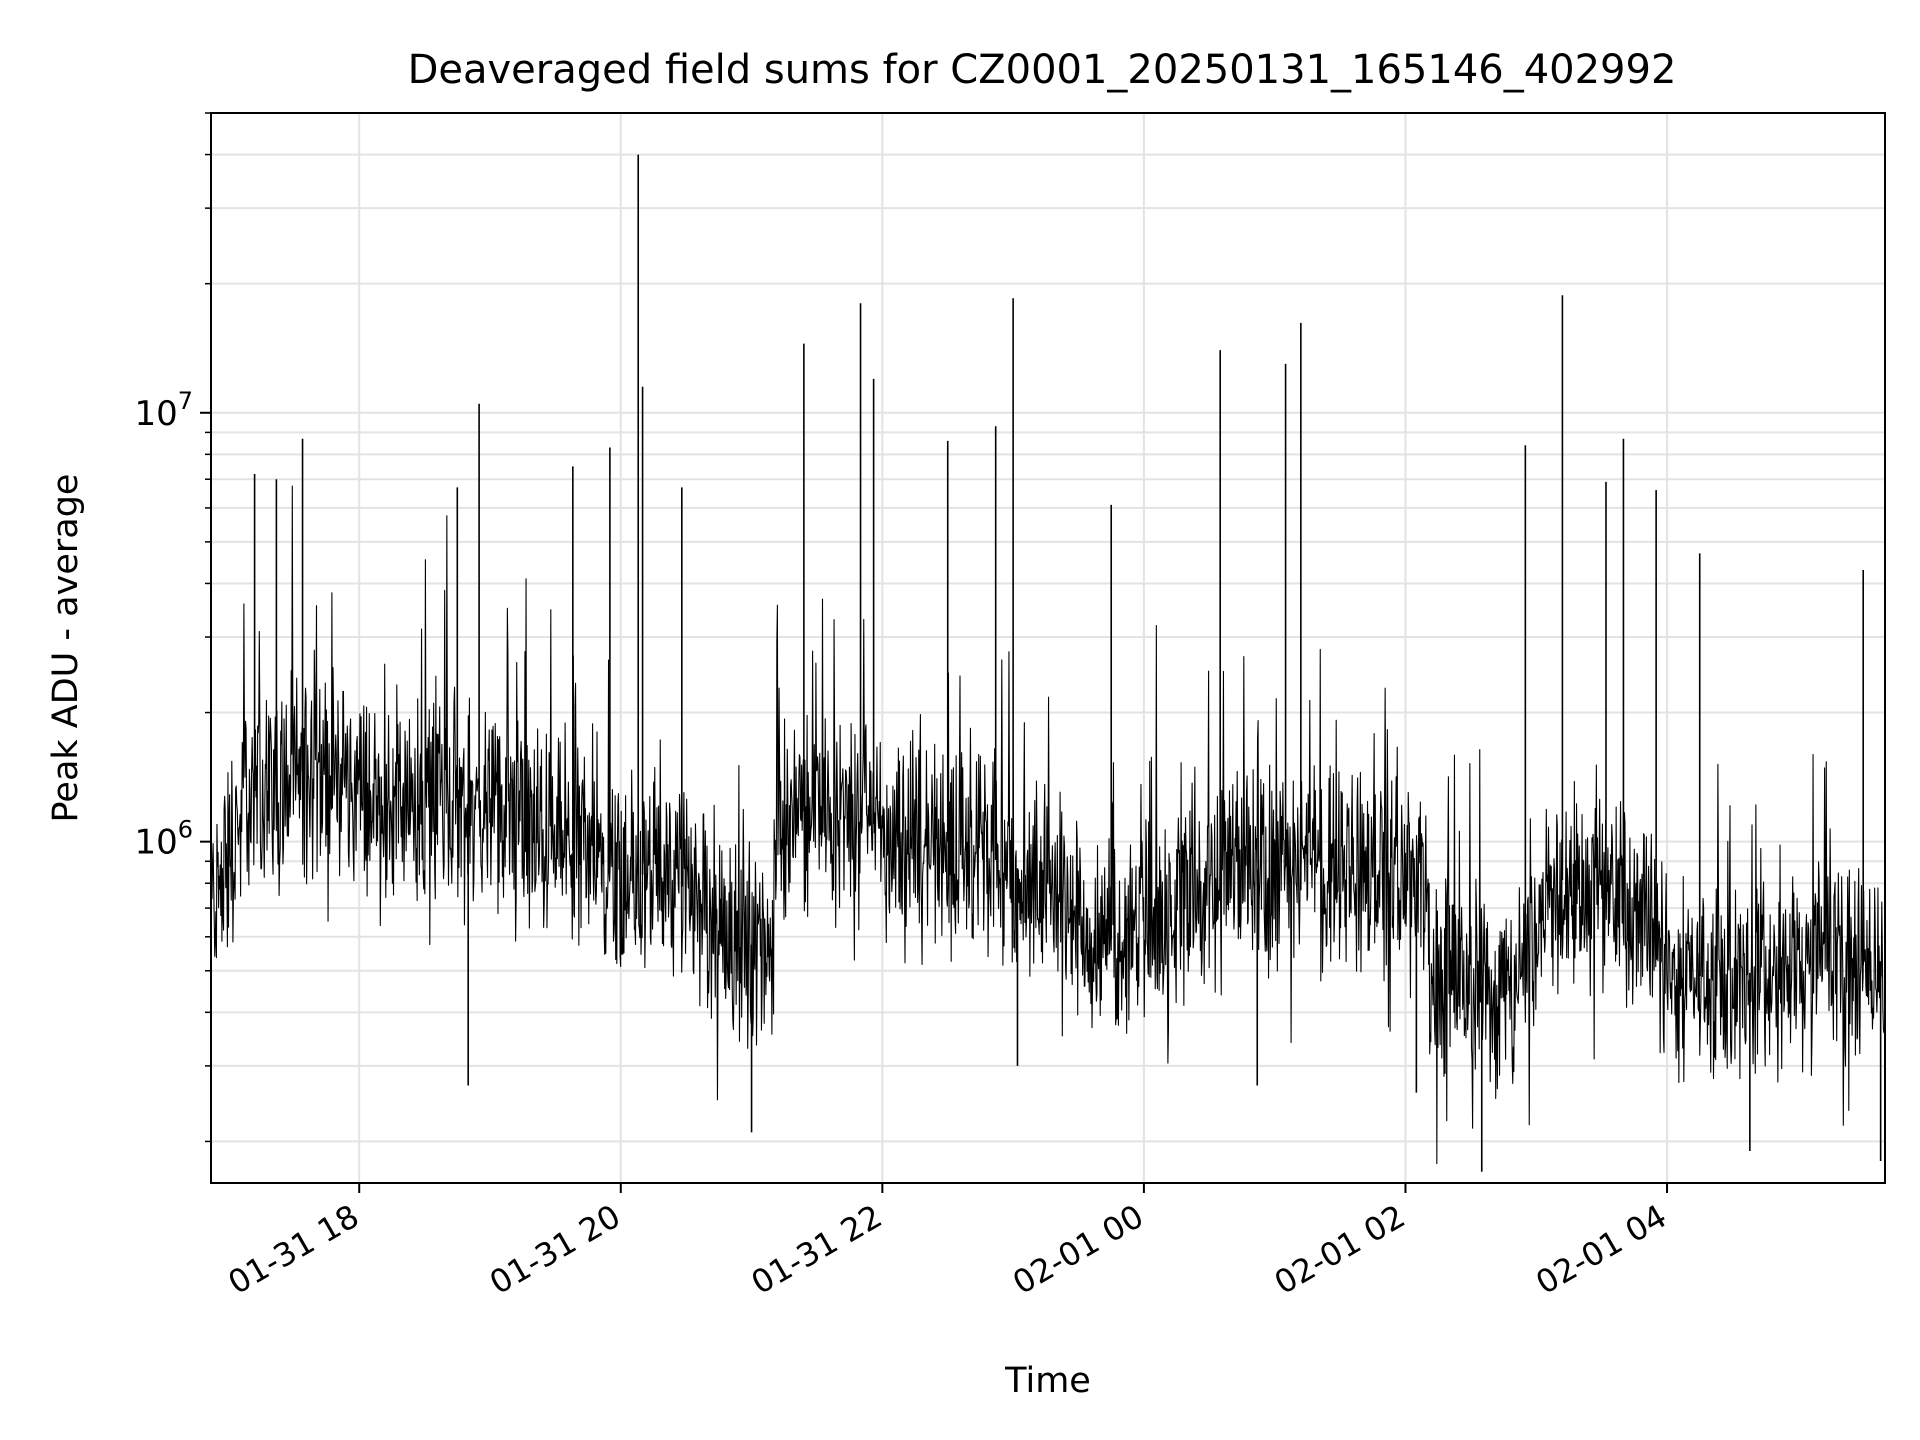  Describe the element at coordinates (163, 839) in the screenshot. I see `y-tick-label: 10⁶` at that location.